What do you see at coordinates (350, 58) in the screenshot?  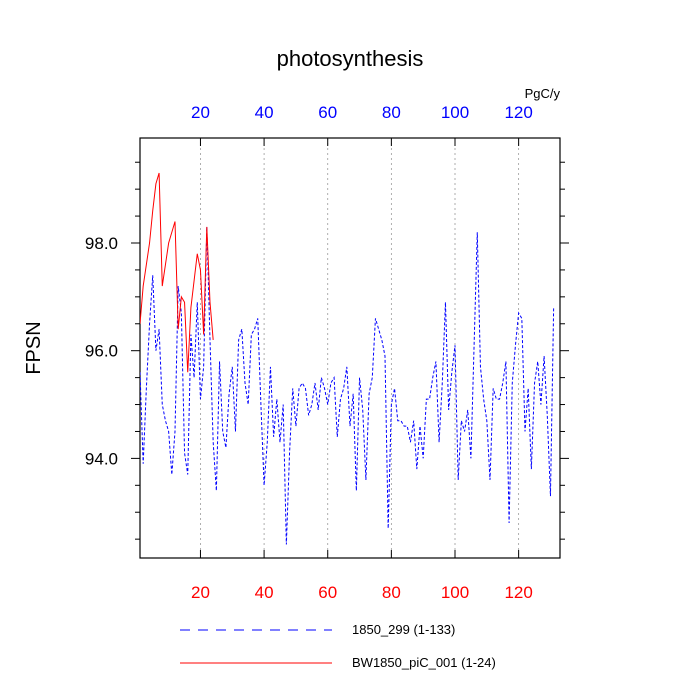 I see `chart-title: photosynthesis` at bounding box center [350, 58].